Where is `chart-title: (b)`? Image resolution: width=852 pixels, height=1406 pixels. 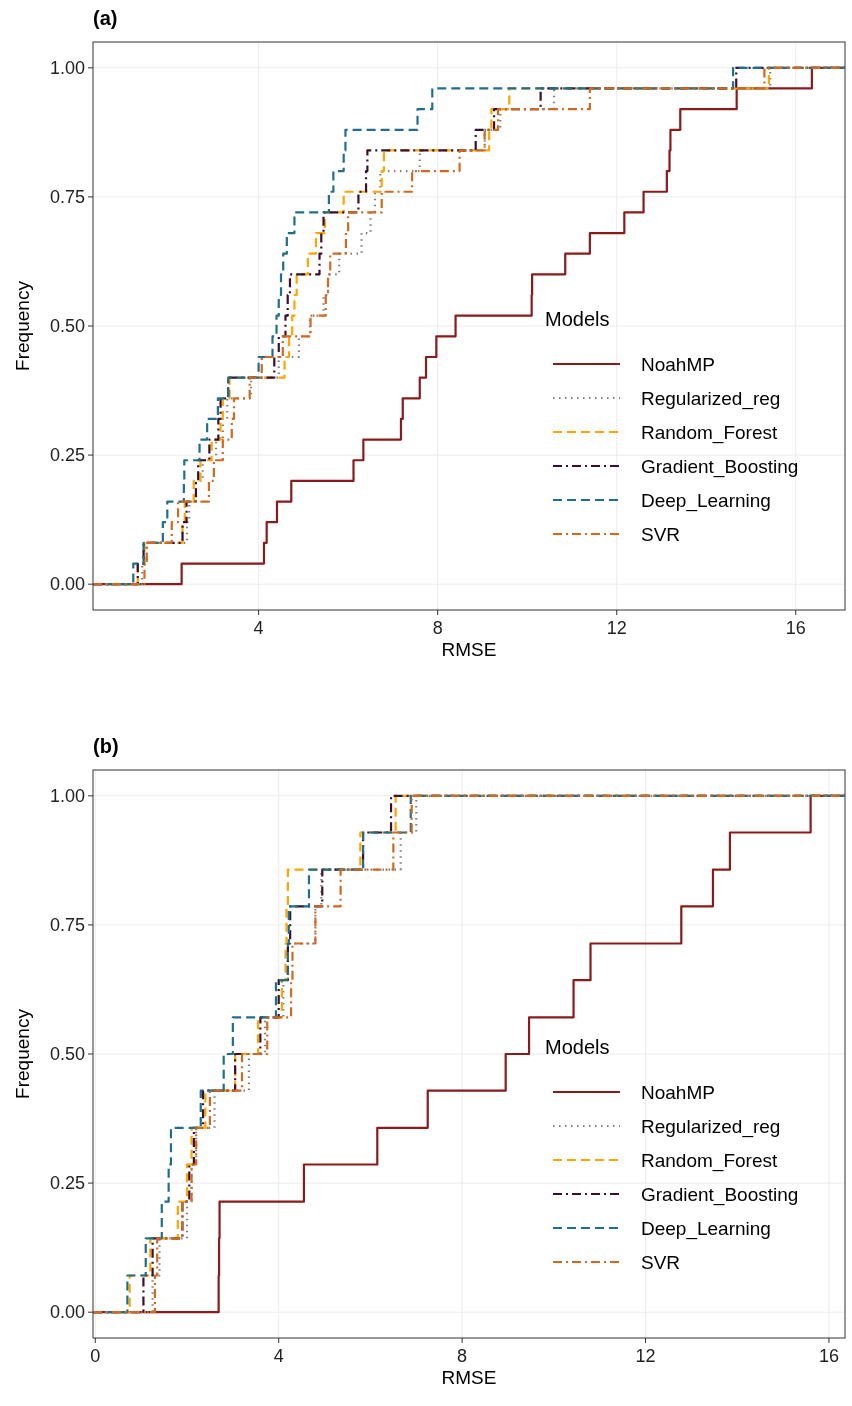
chart-title: (b) is located at coordinates (106, 746).